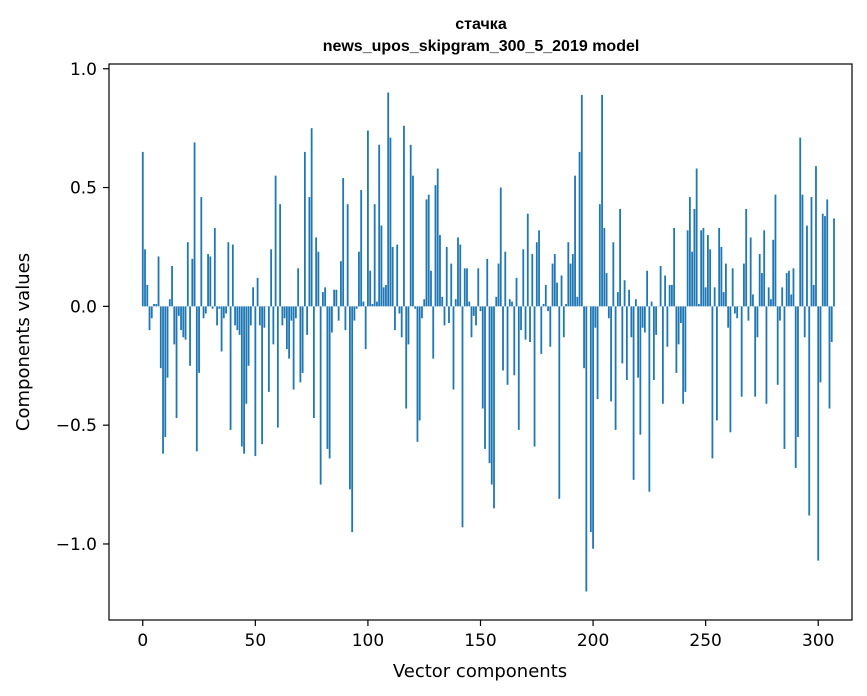  Describe the element at coordinates (83, 307) in the screenshot. I see `y-tick-label: 0.0` at that location.